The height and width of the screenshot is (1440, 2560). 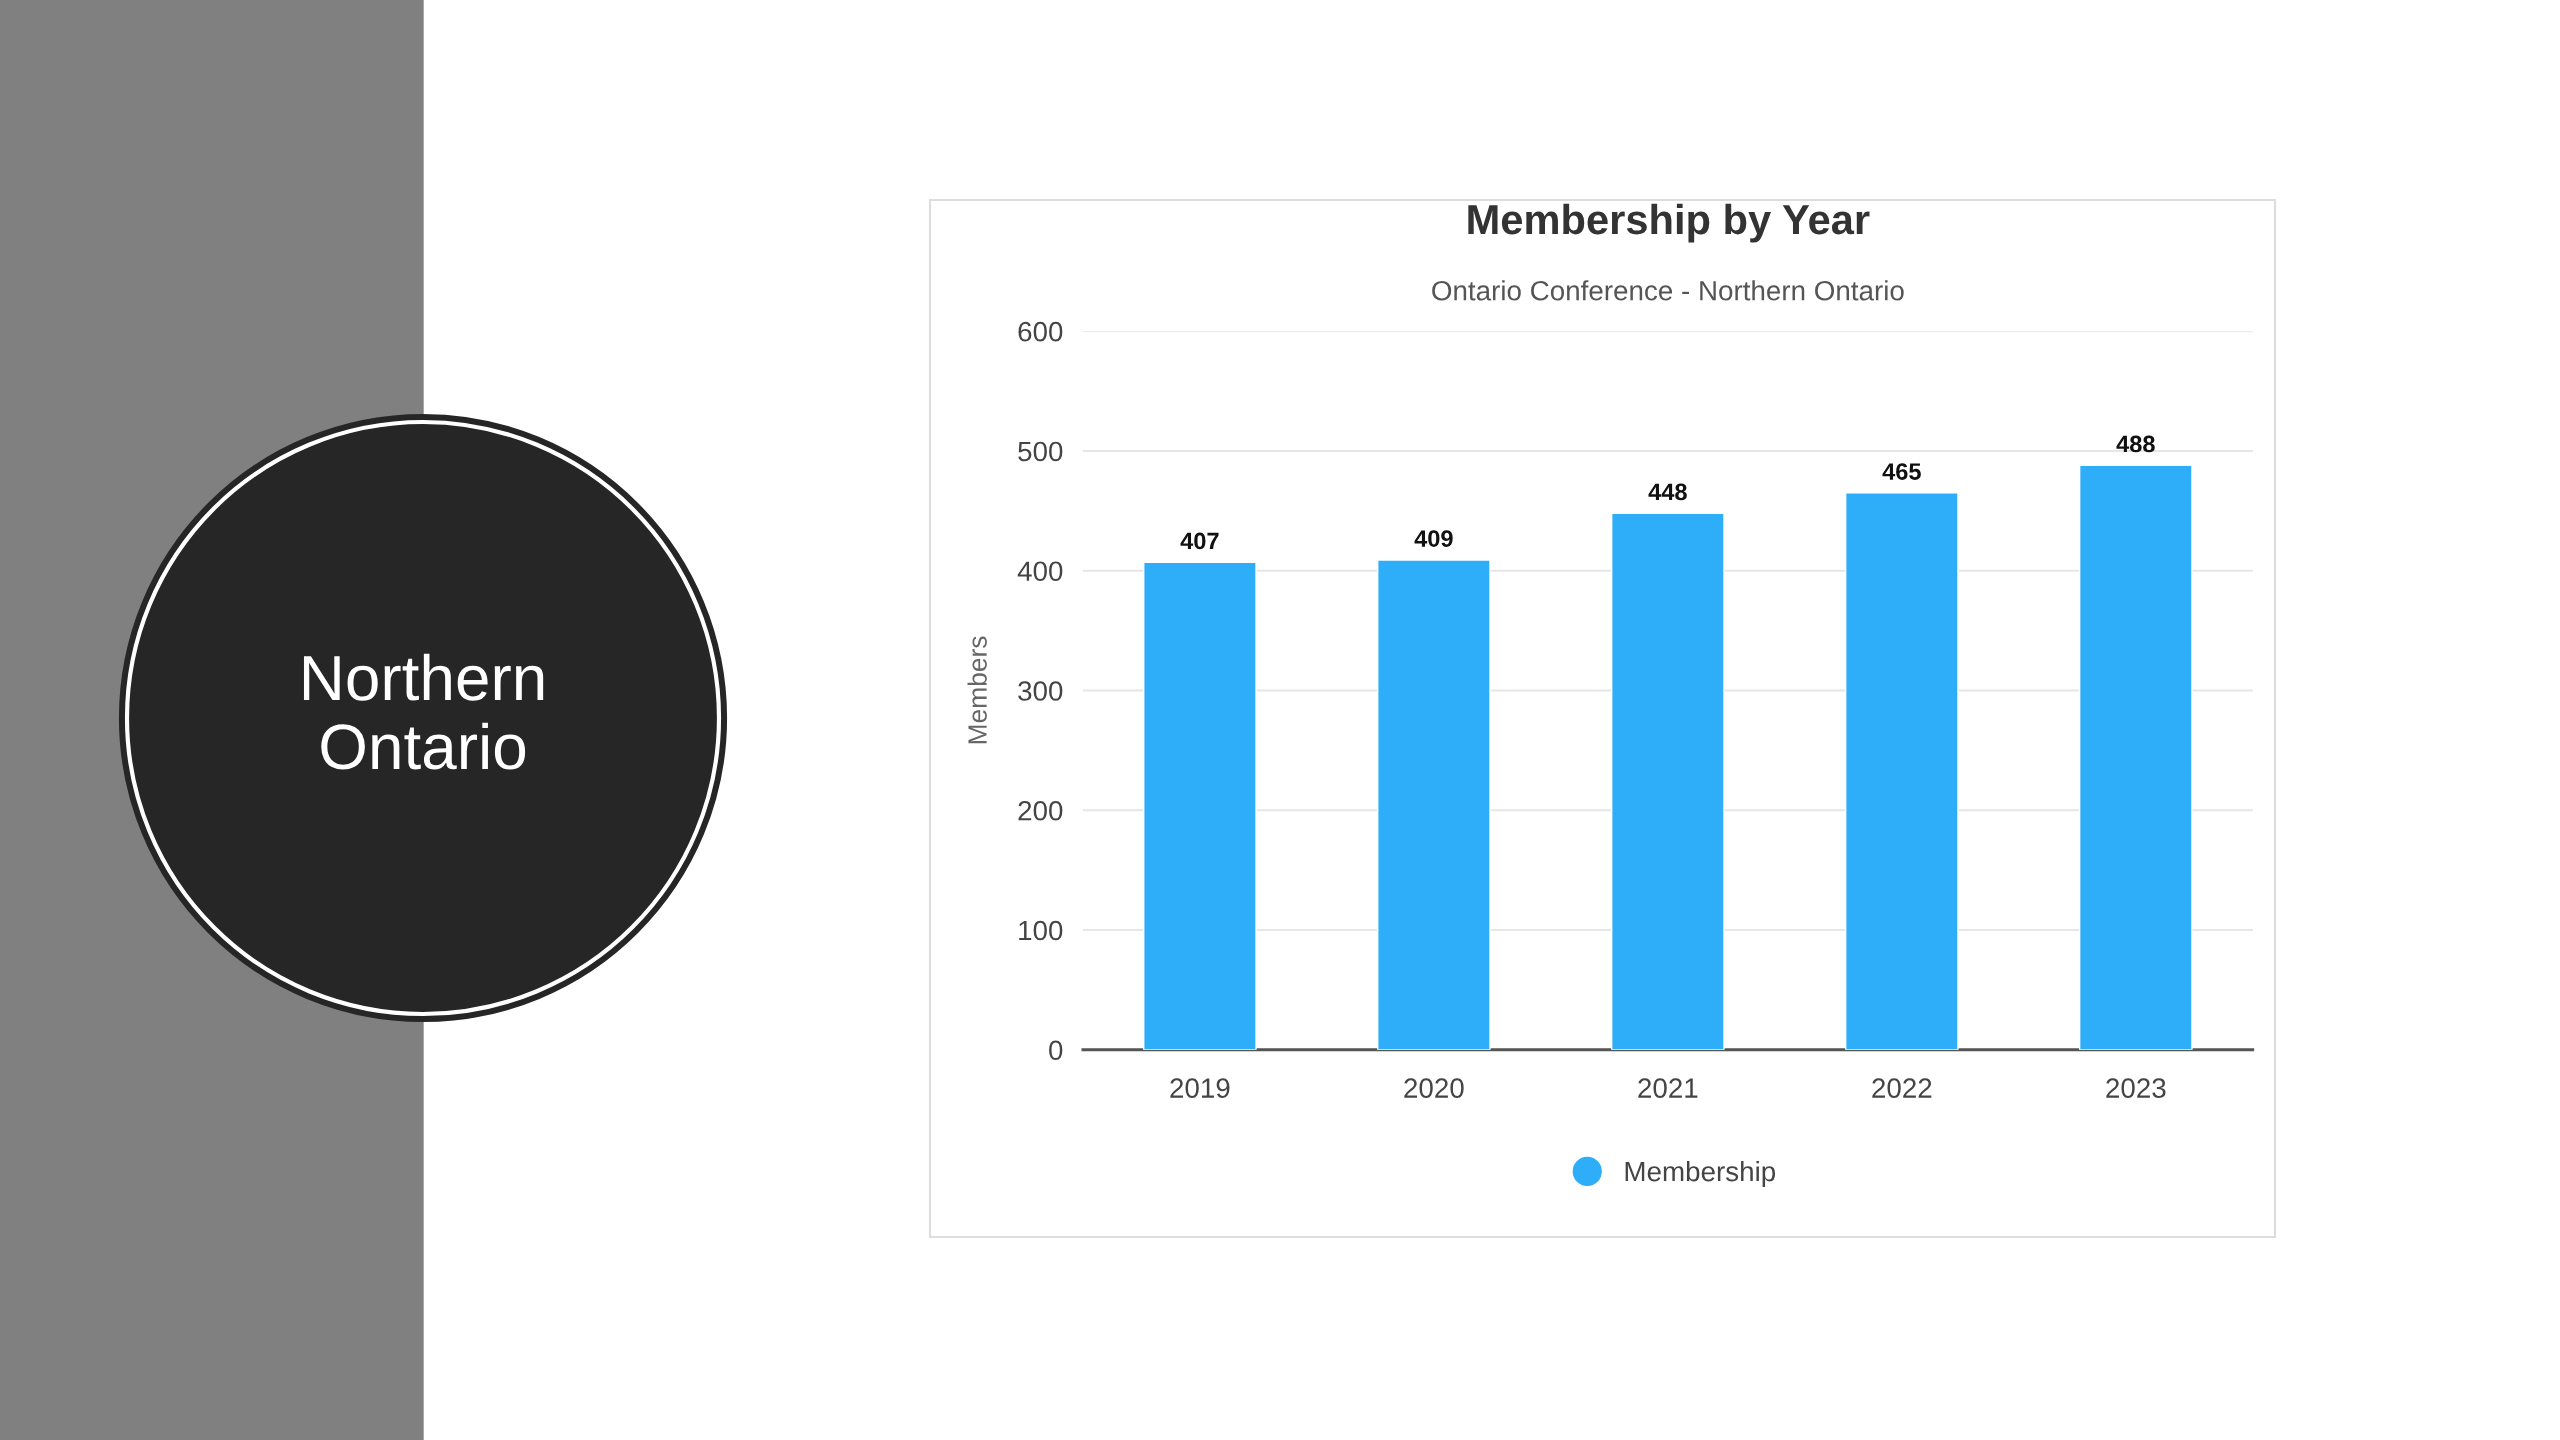 I want to click on y-axis-title: Members, so click(x=977, y=690).